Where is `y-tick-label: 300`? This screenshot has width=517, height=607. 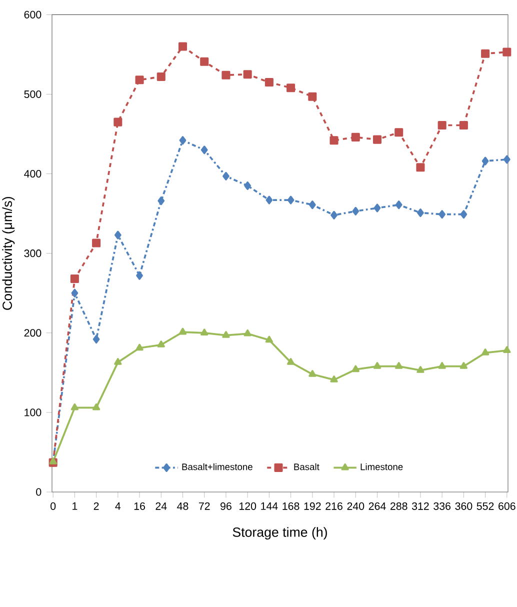 y-tick-label: 300 is located at coordinates (33, 254).